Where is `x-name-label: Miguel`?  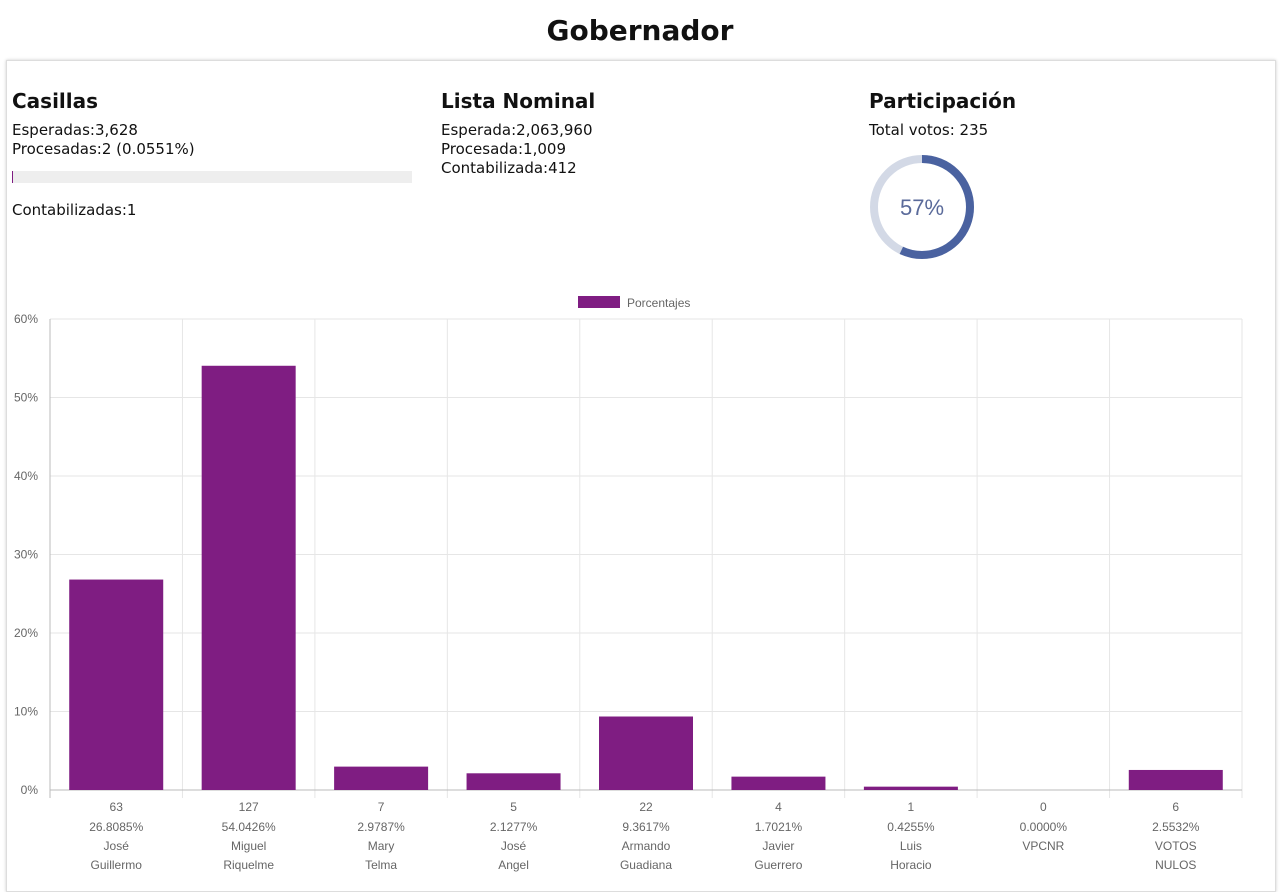
x-name-label: Miguel is located at coordinates (248, 846).